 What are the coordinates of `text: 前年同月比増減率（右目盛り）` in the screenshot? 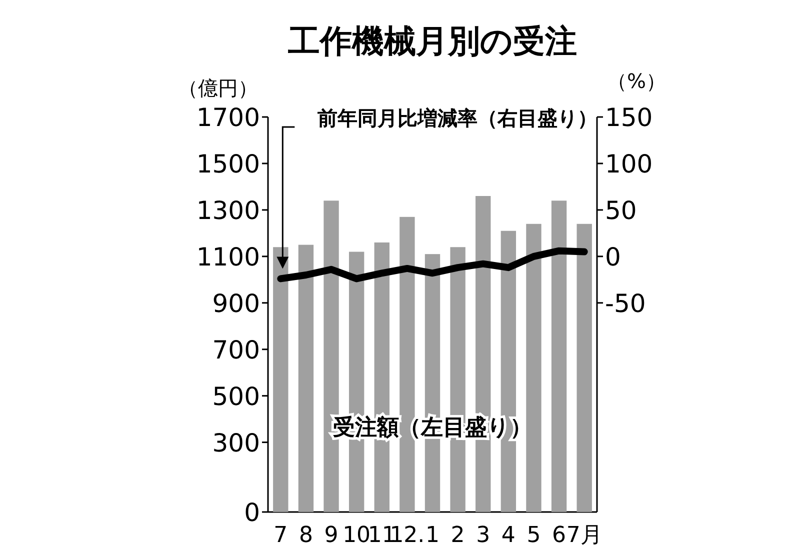 It's located at (457, 118).